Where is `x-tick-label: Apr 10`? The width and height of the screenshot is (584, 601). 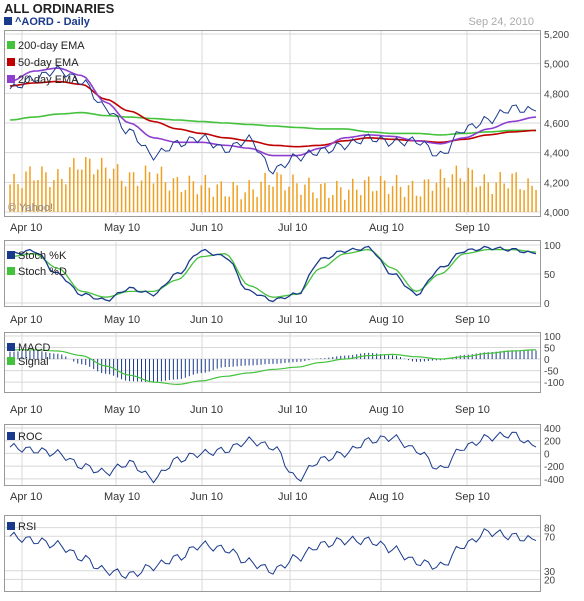 x-tick-label: Apr 10 is located at coordinates (26, 320).